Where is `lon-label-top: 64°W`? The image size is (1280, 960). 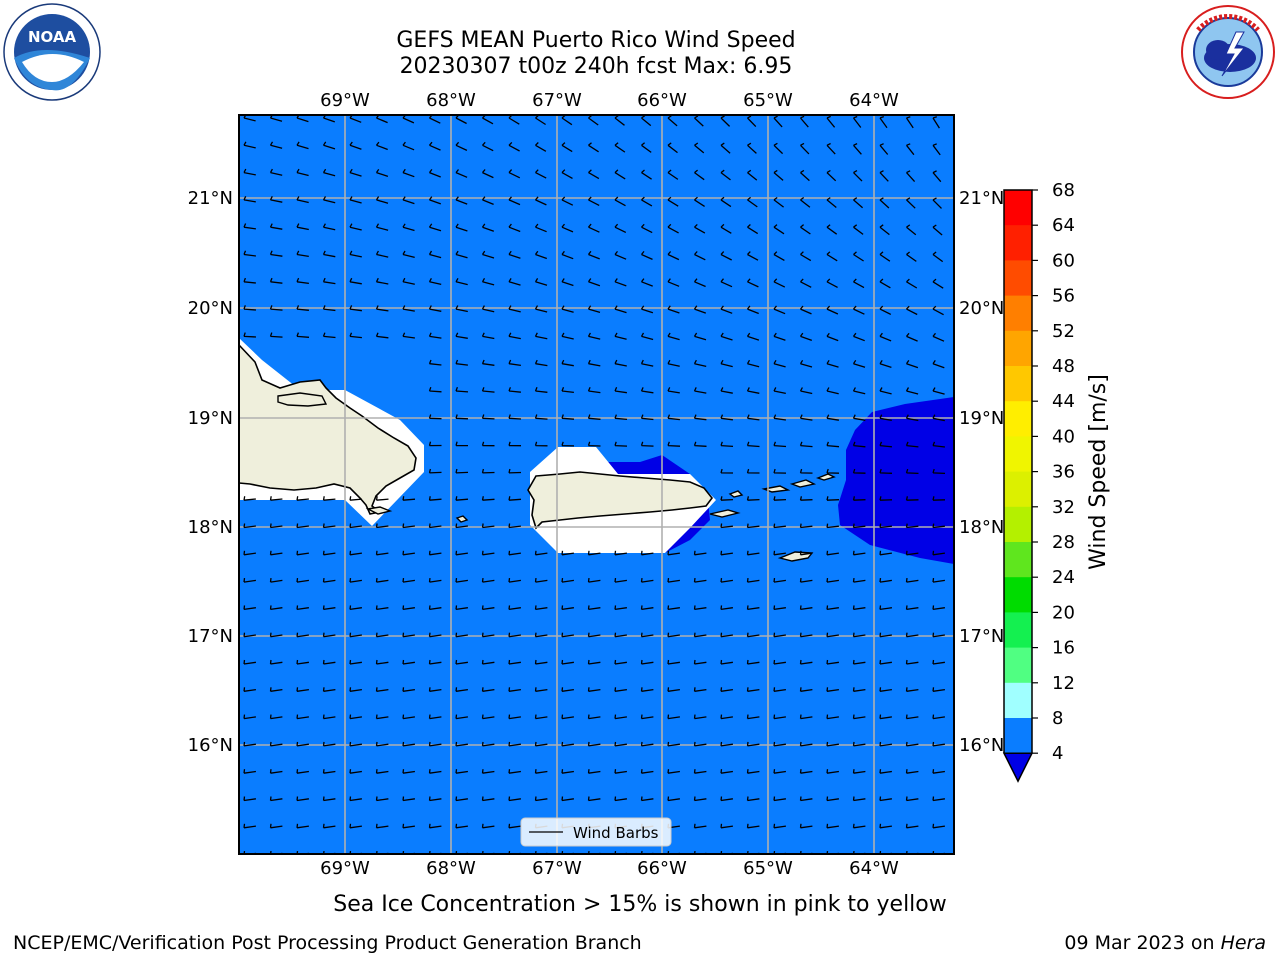 lon-label-top: 64°W is located at coordinates (874, 100).